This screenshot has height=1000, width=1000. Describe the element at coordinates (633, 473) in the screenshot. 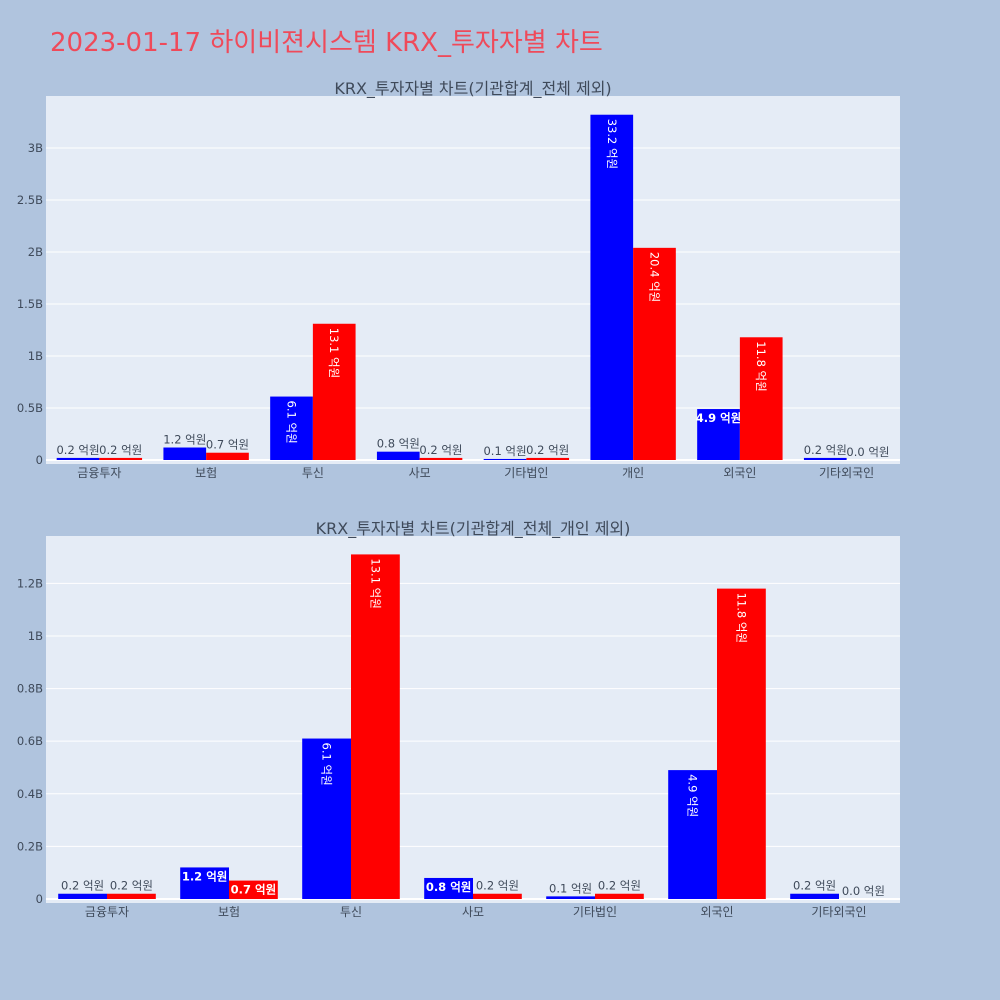

I see `category-label: 개인` at that location.